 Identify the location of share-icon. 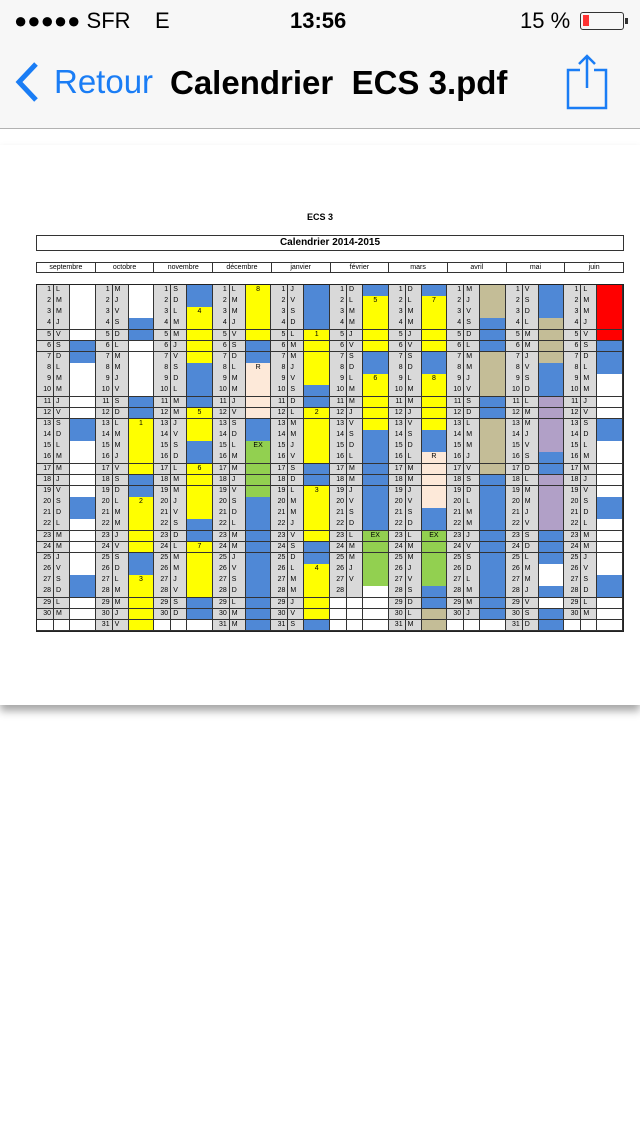
(588, 82).